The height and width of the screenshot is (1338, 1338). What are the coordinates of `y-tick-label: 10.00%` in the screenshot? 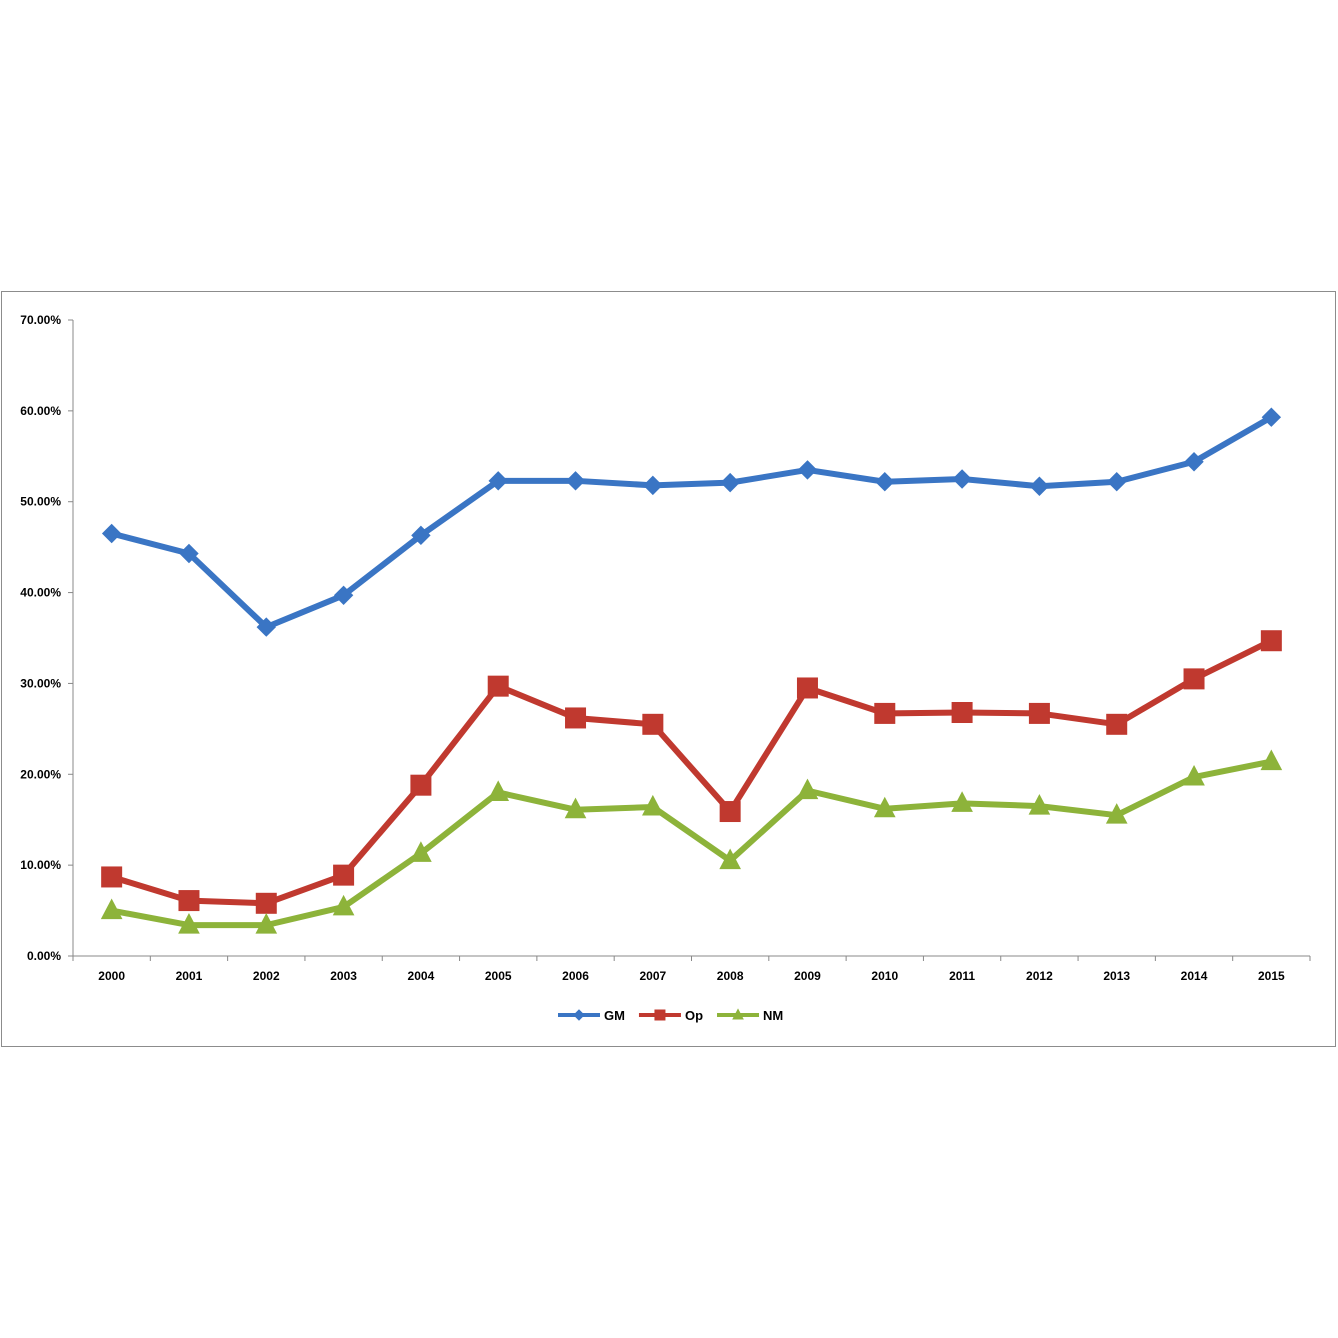 It's located at (40, 865).